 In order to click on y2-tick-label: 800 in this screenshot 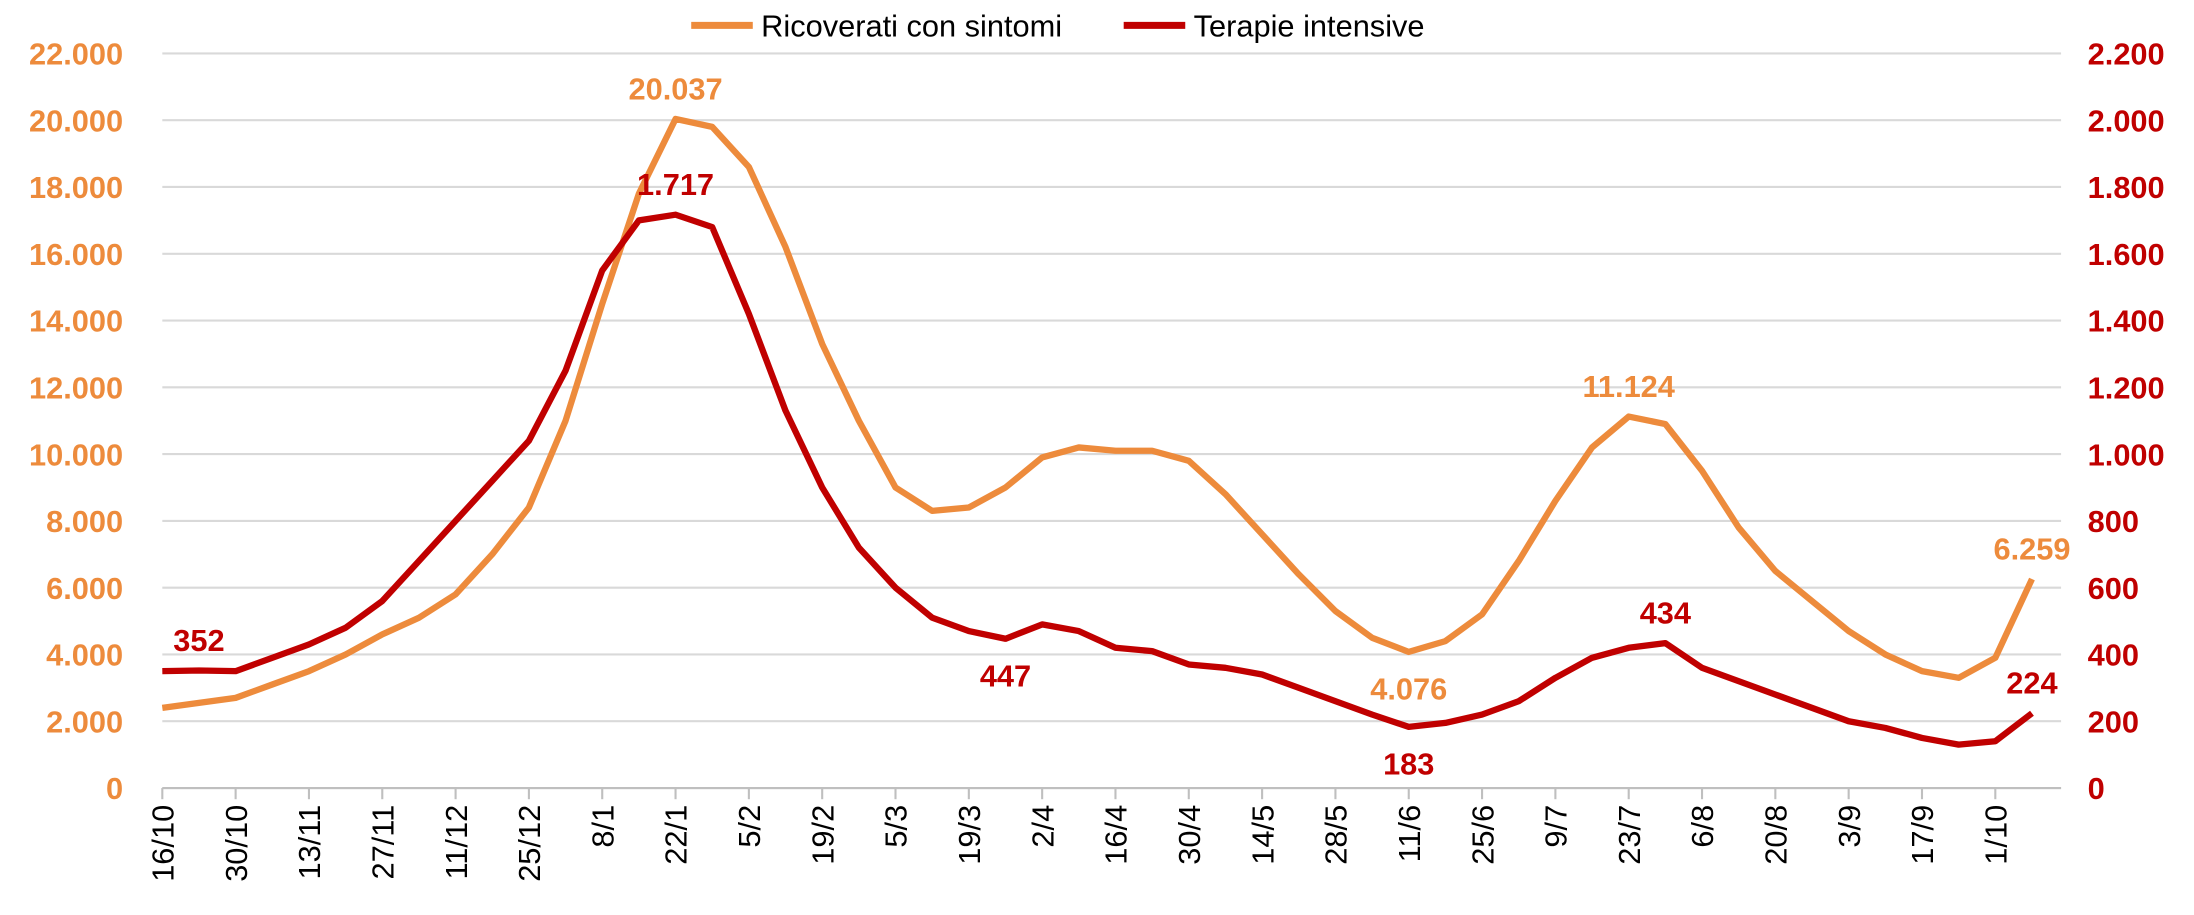, I will do `click(2113, 521)`.